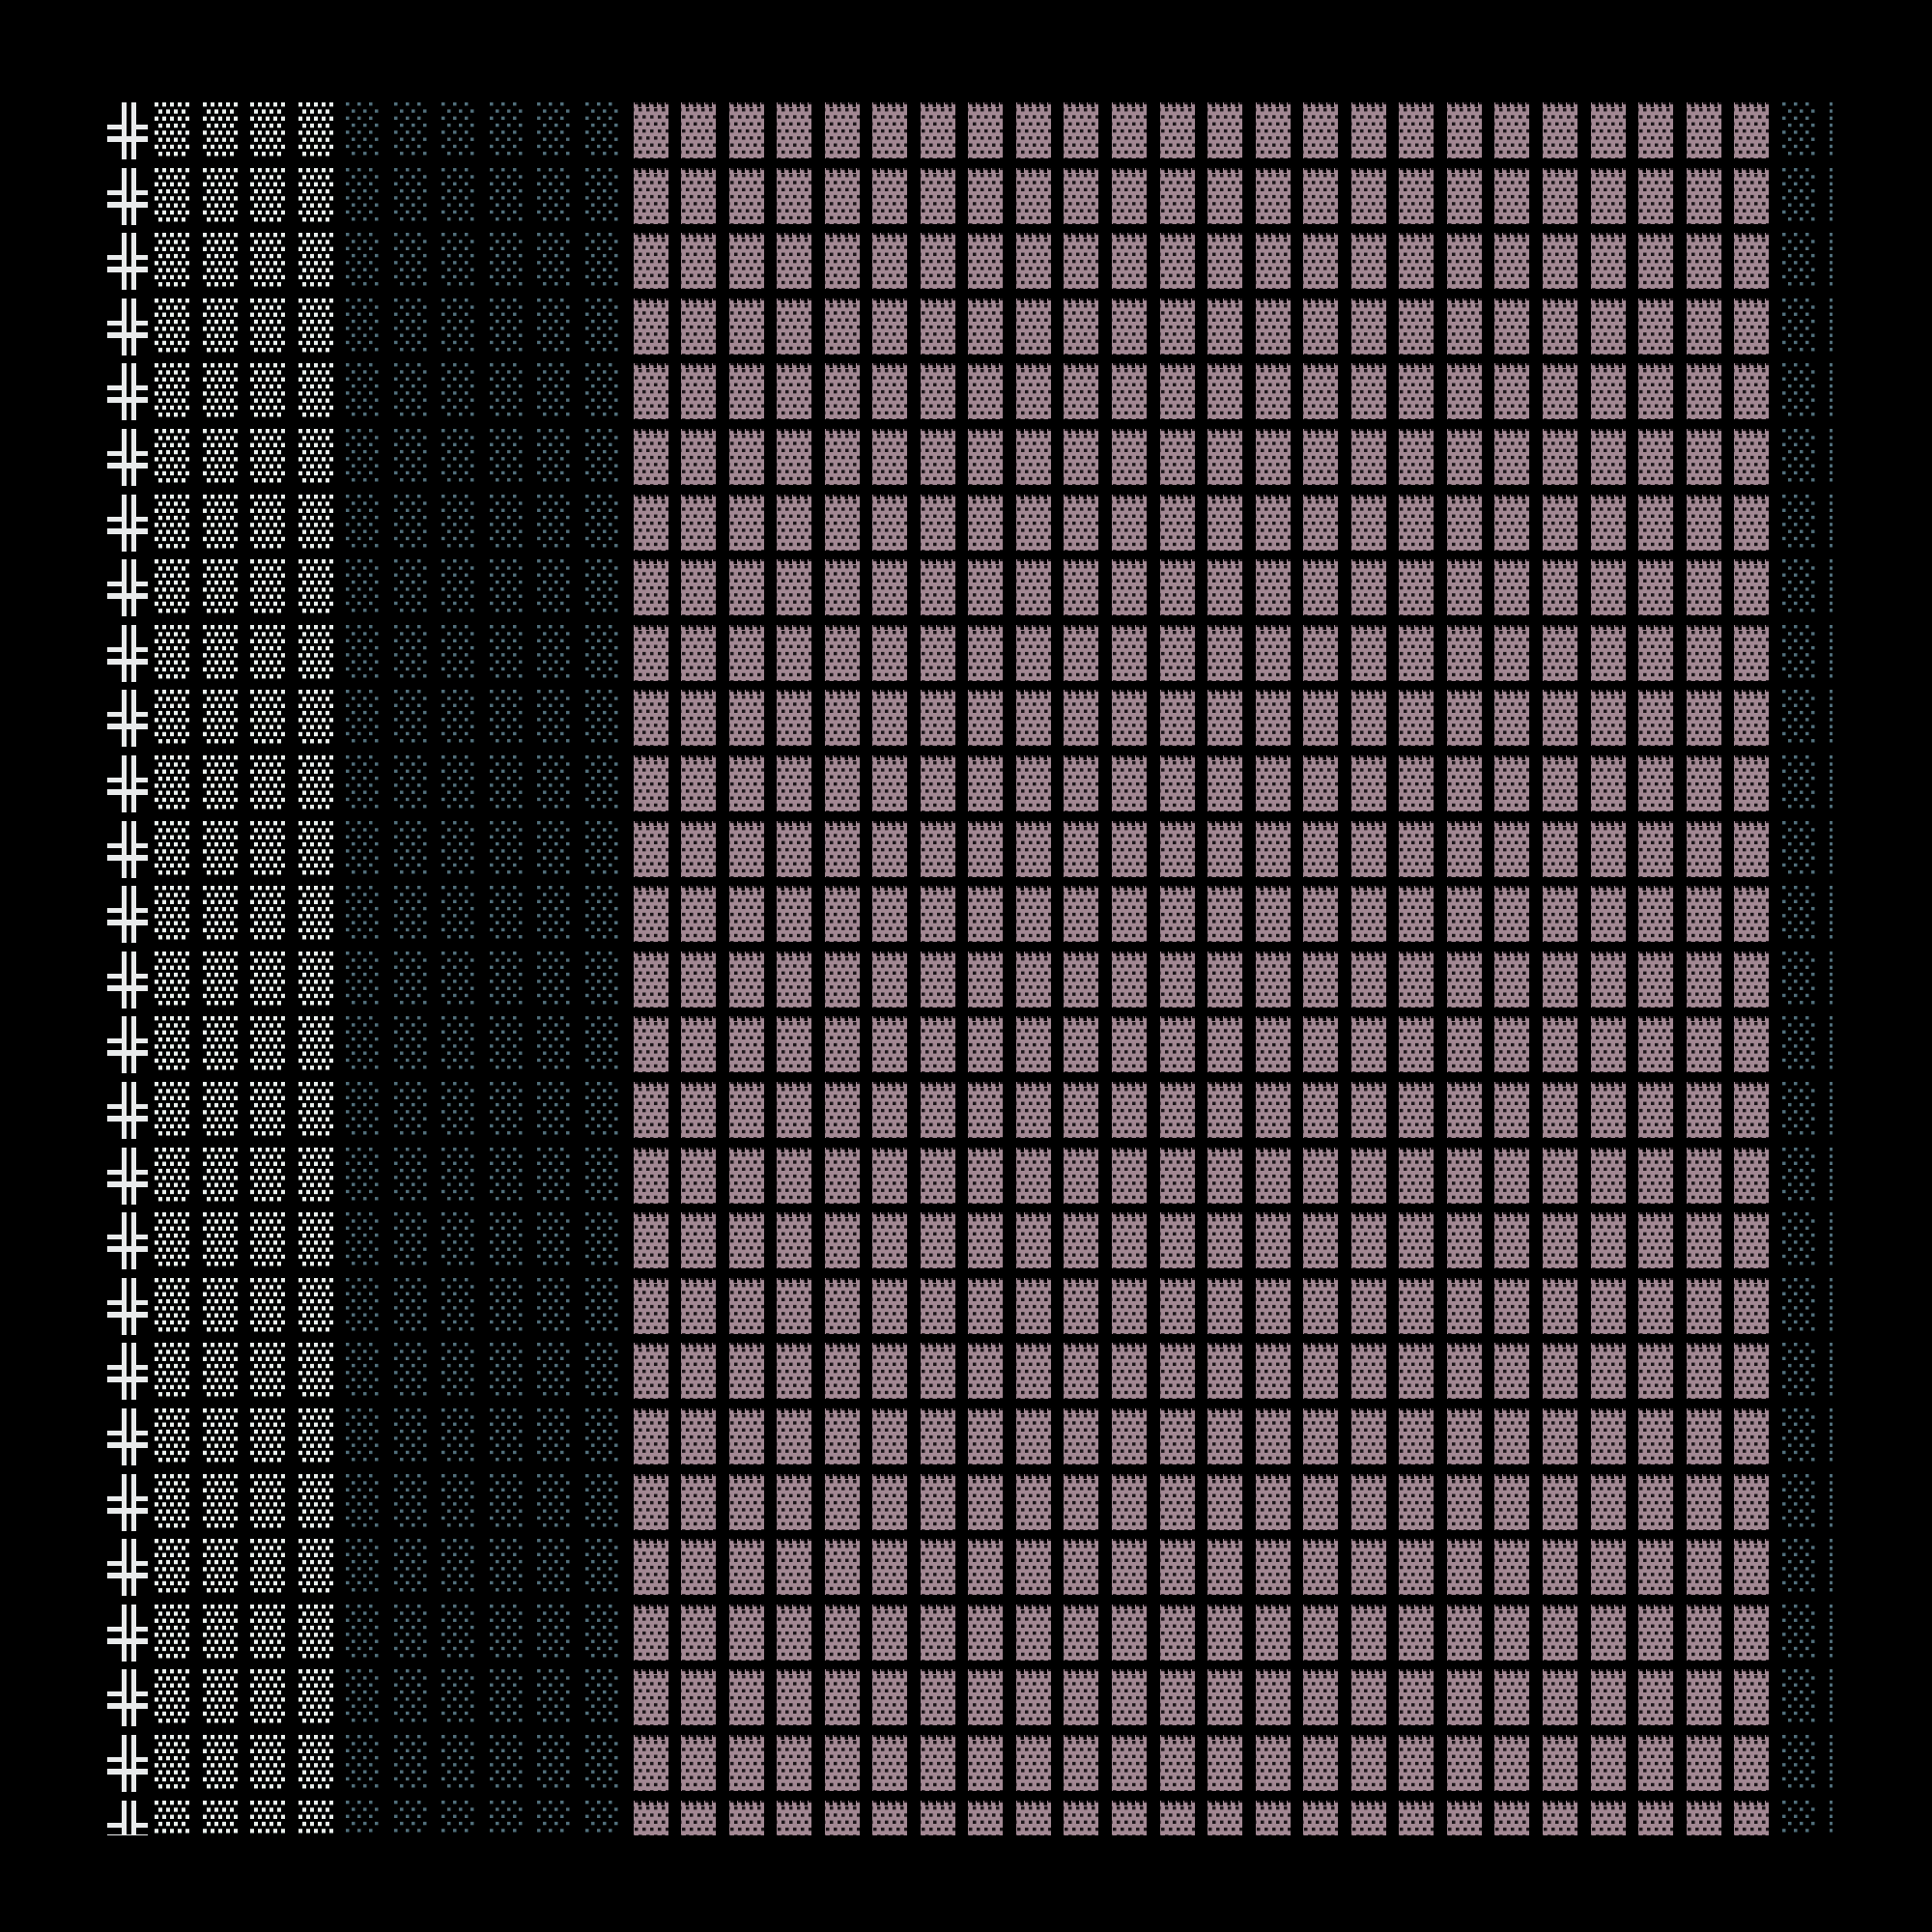  What do you see at coordinates (127, 523) in the screenshot?
I see `cross-junction-glyph` at bounding box center [127, 523].